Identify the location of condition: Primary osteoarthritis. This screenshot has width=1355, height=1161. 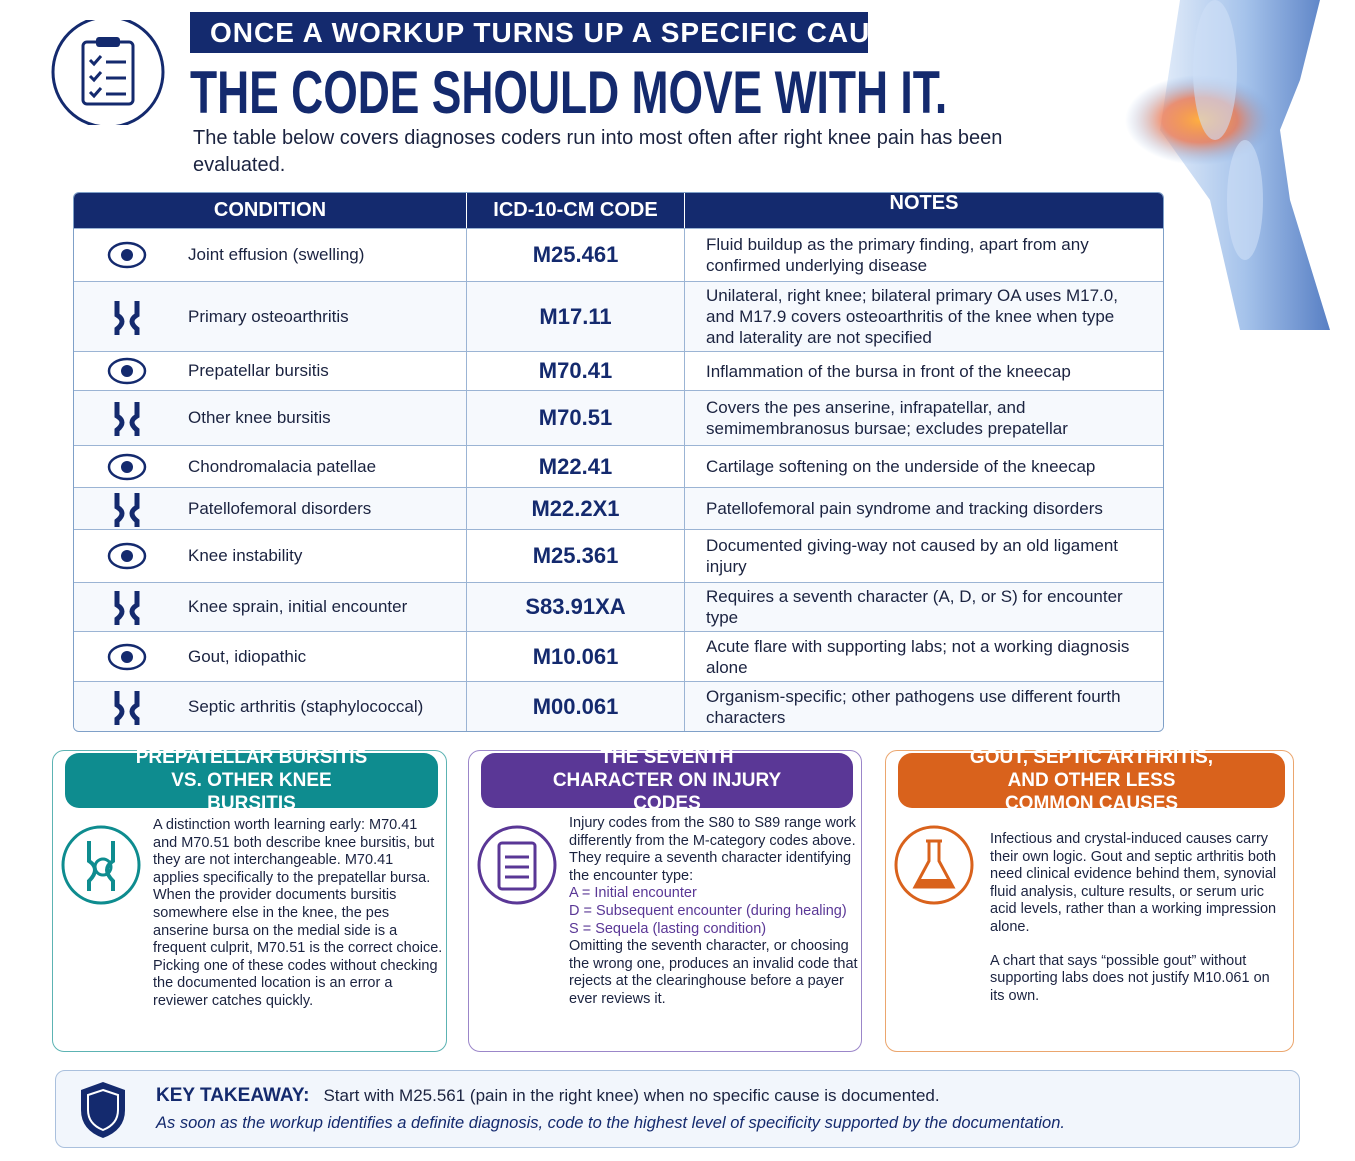
(268, 316).